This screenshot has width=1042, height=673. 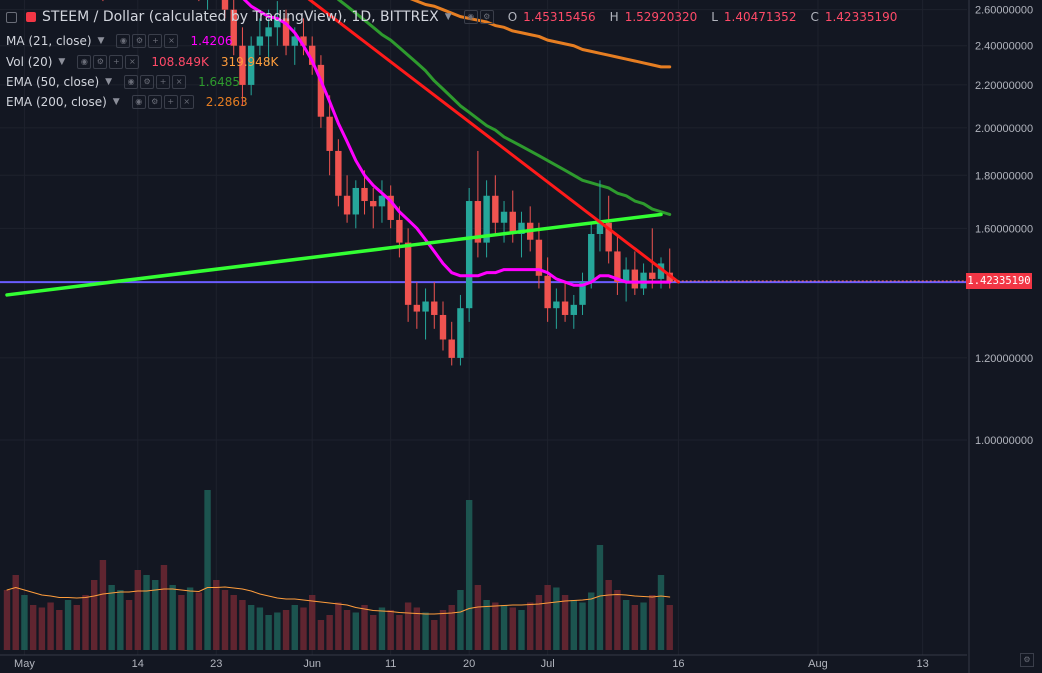 I want to click on indicator-name: EMA (50, close), so click(x=53, y=82).